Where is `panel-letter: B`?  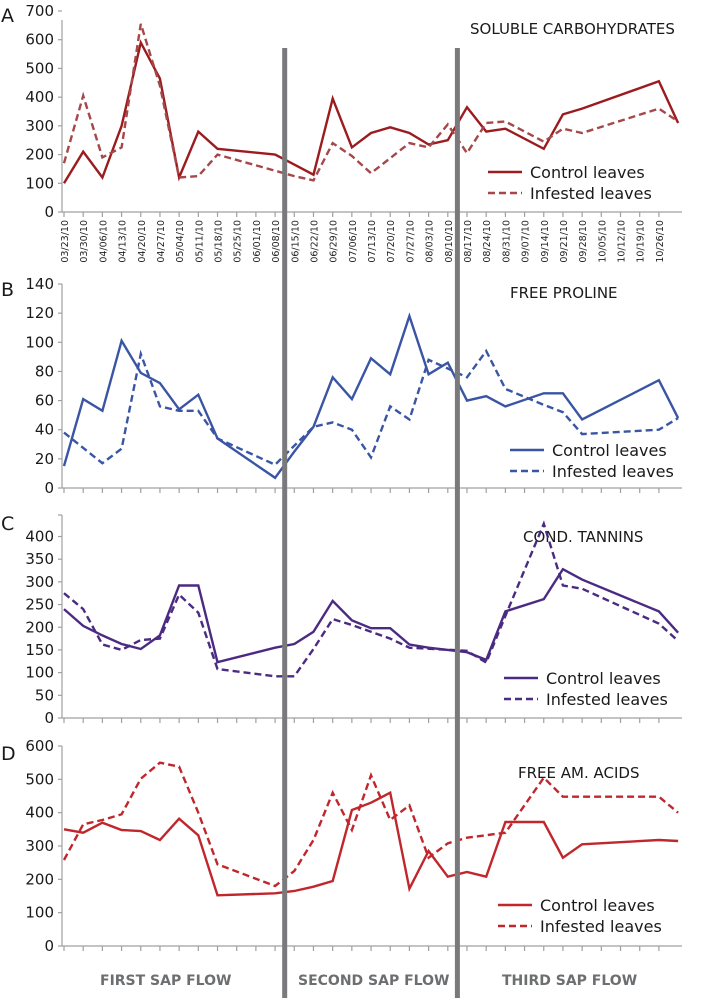 panel-letter: B is located at coordinates (7, 290).